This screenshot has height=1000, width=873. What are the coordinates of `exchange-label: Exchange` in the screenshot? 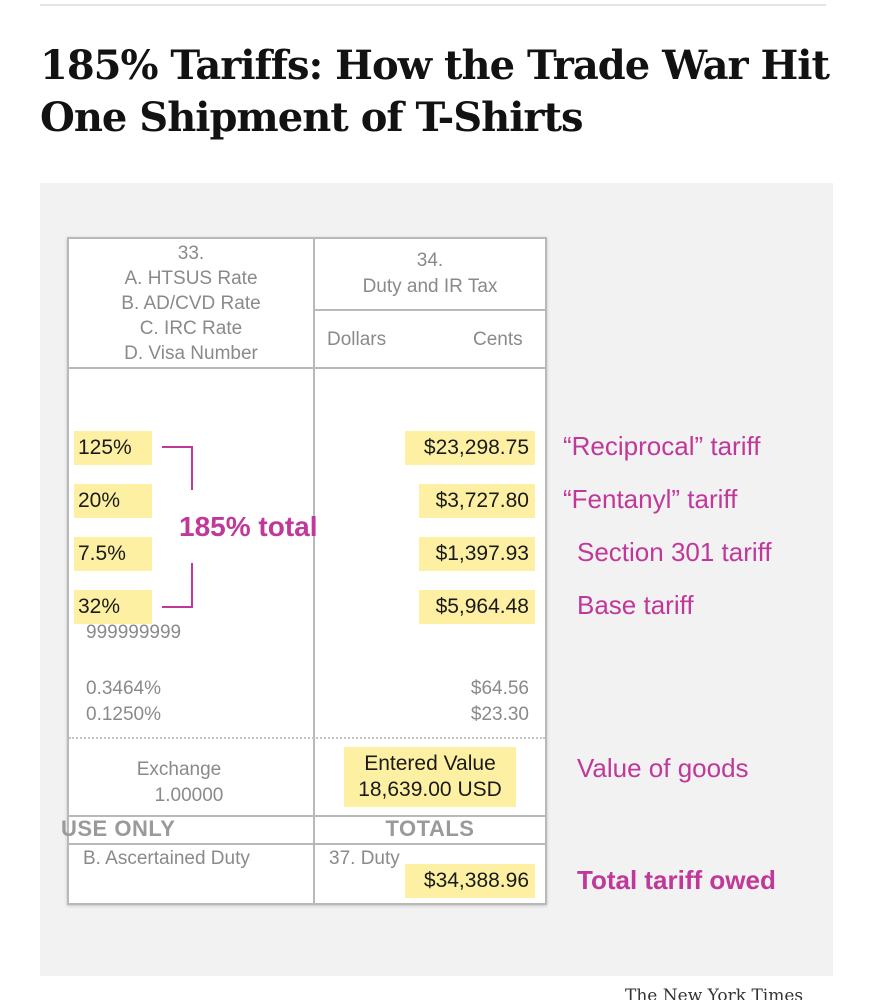 It's located at (179, 769).